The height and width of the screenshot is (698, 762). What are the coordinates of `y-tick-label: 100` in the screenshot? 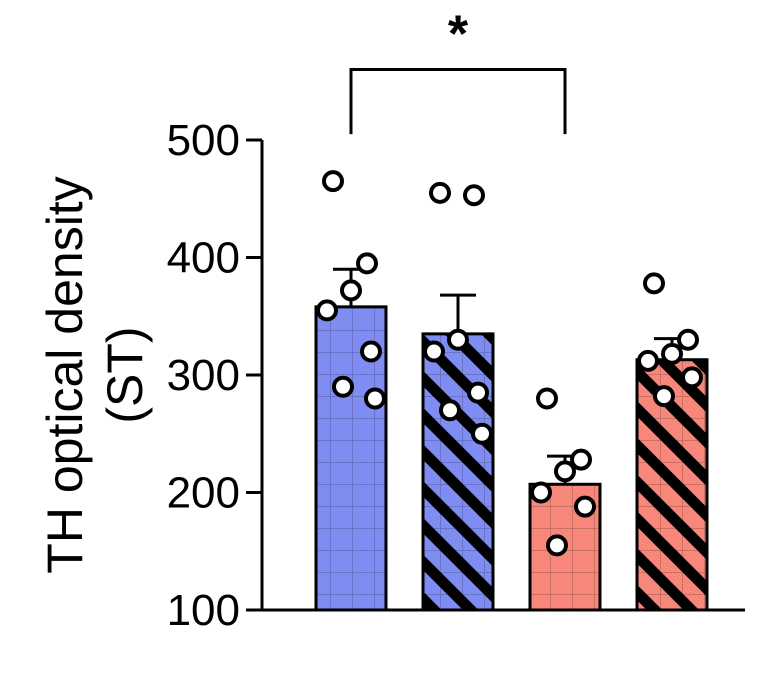 It's located at (203, 610).